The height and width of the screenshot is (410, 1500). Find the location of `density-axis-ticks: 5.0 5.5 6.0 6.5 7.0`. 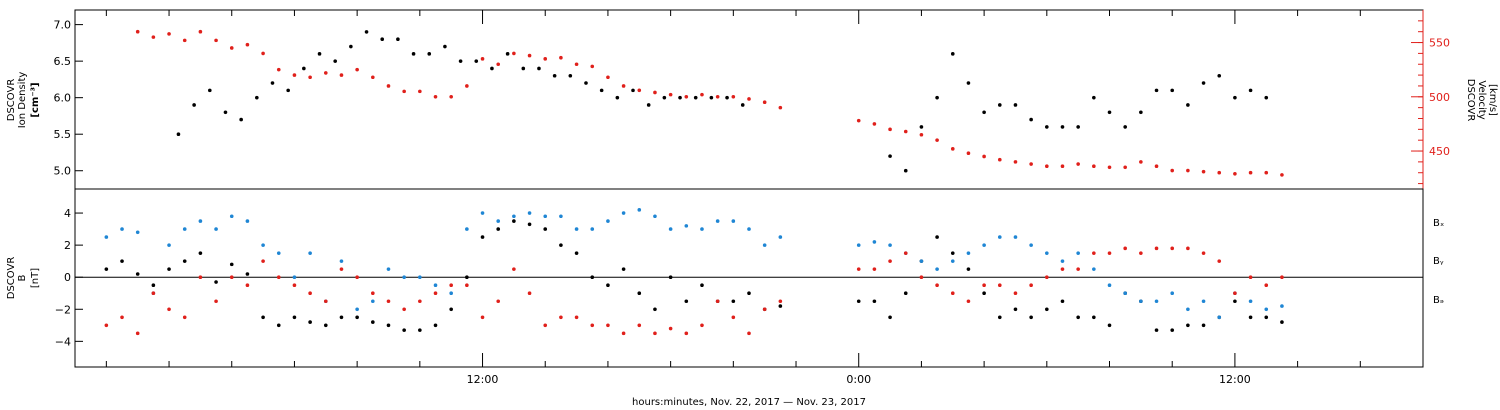

density-axis-ticks: 5.0 5.5 6.0 6.5 7.0 is located at coordinates (68, 98).